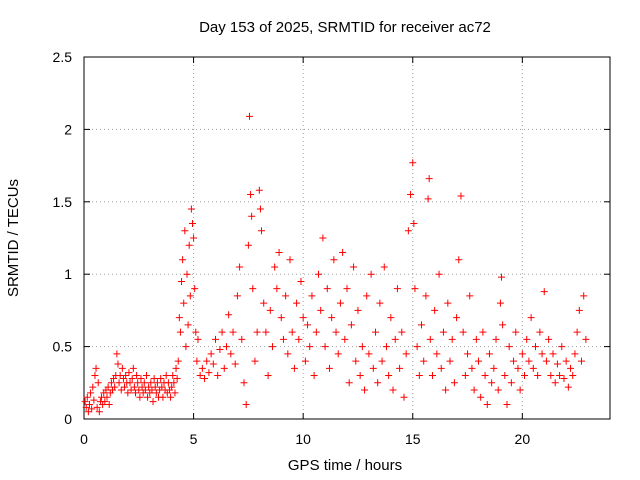 Image resolution: width=640 pixels, height=480 pixels. What do you see at coordinates (303, 439) in the screenshot?
I see `x-tick-label: 10` at bounding box center [303, 439].